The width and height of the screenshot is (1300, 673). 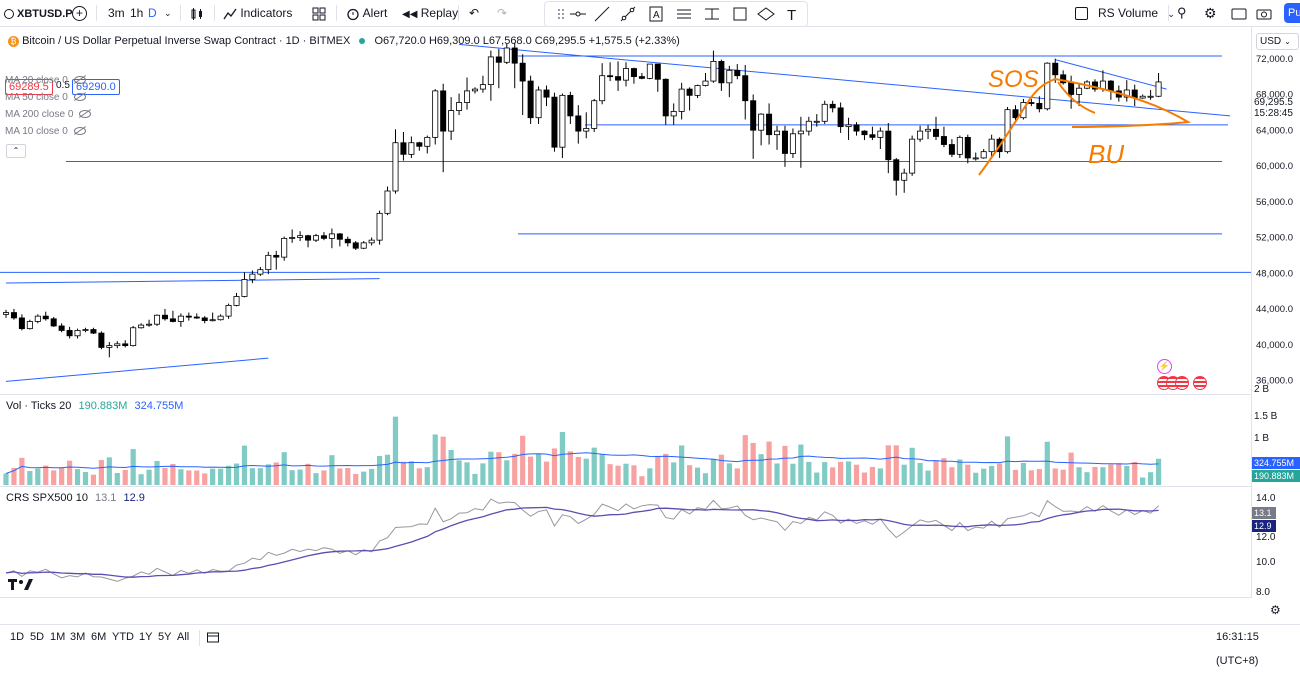 What do you see at coordinates (45, 131) in the screenshot?
I see `ma-row-10: MA 10 close 0` at bounding box center [45, 131].